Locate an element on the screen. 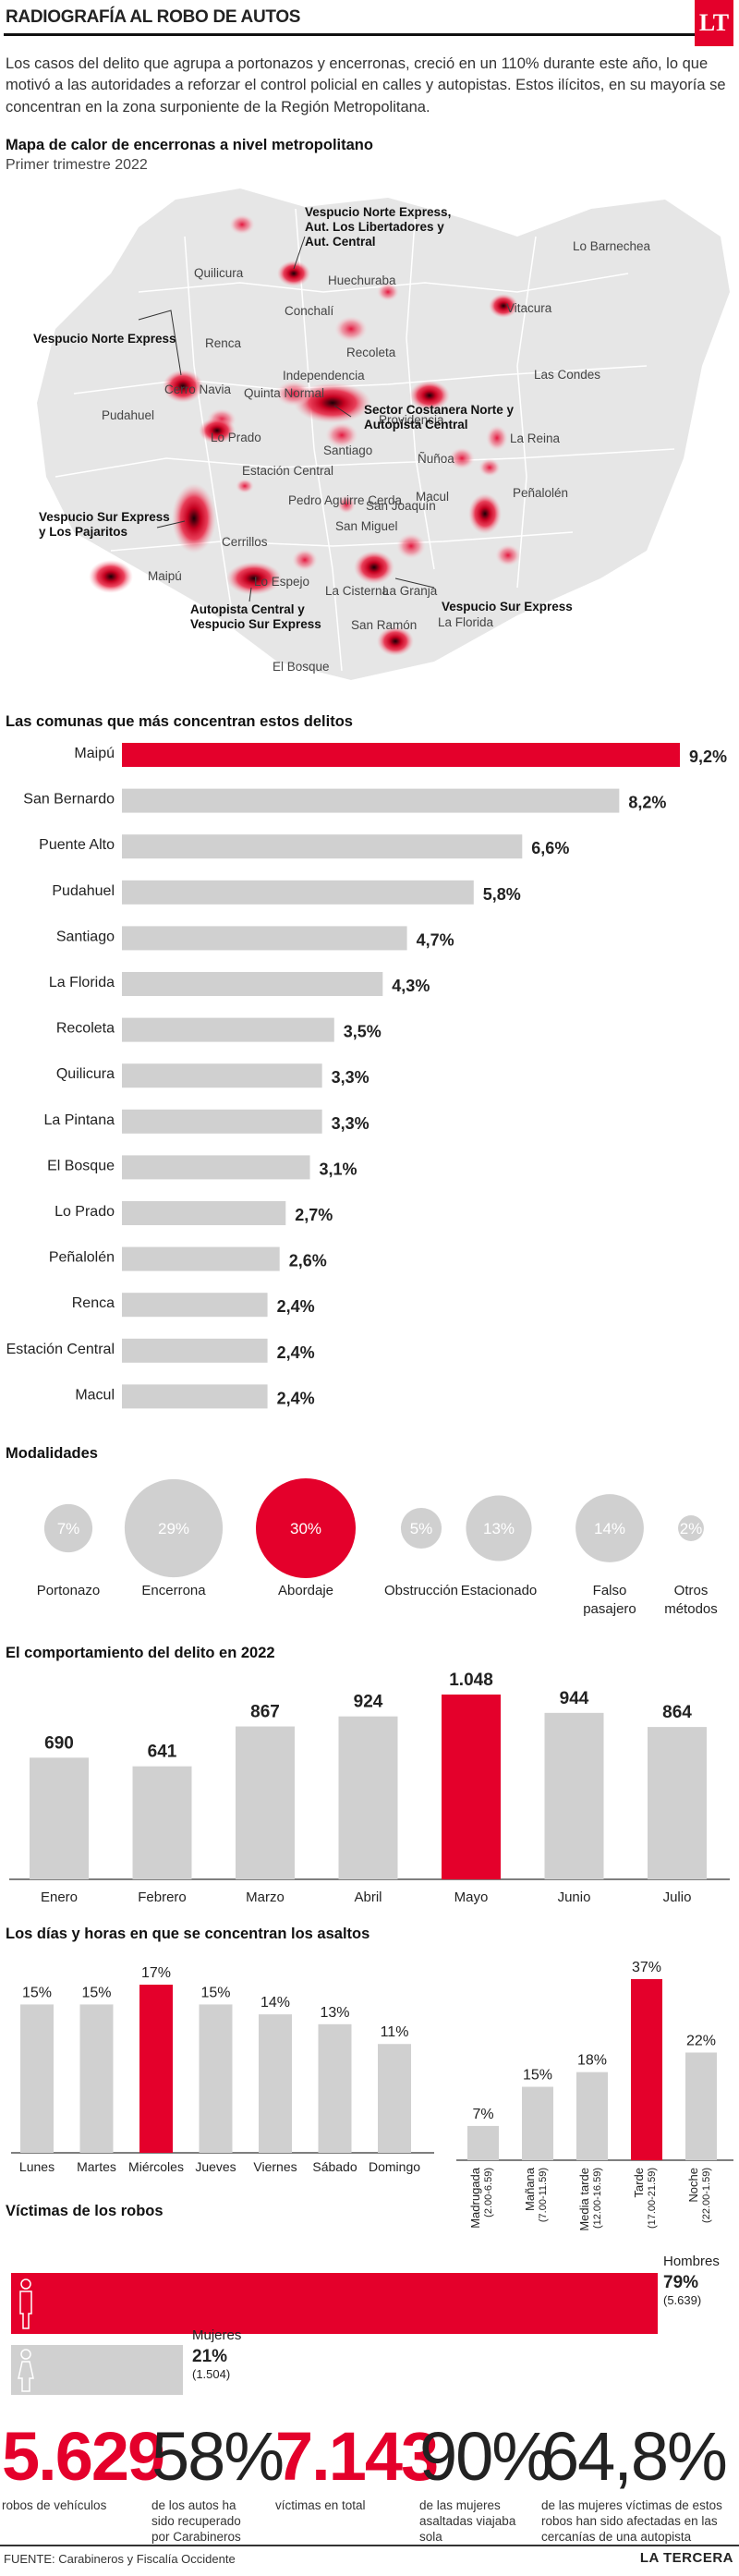  month-label: Marzo is located at coordinates (265, 1897).